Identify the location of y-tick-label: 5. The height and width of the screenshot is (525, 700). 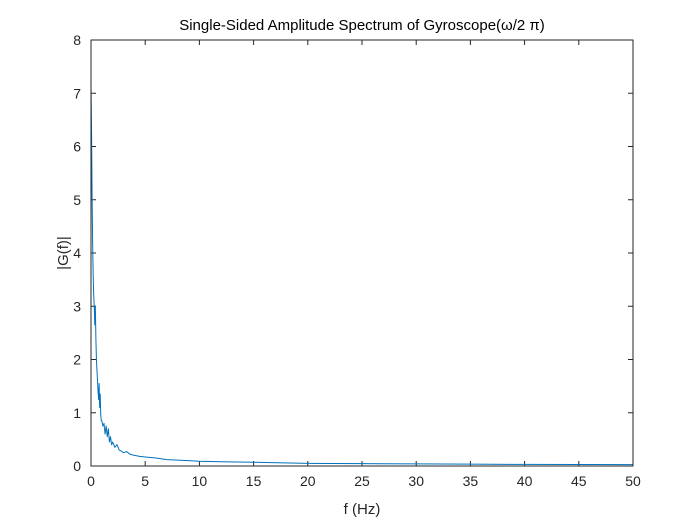
(77, 200).